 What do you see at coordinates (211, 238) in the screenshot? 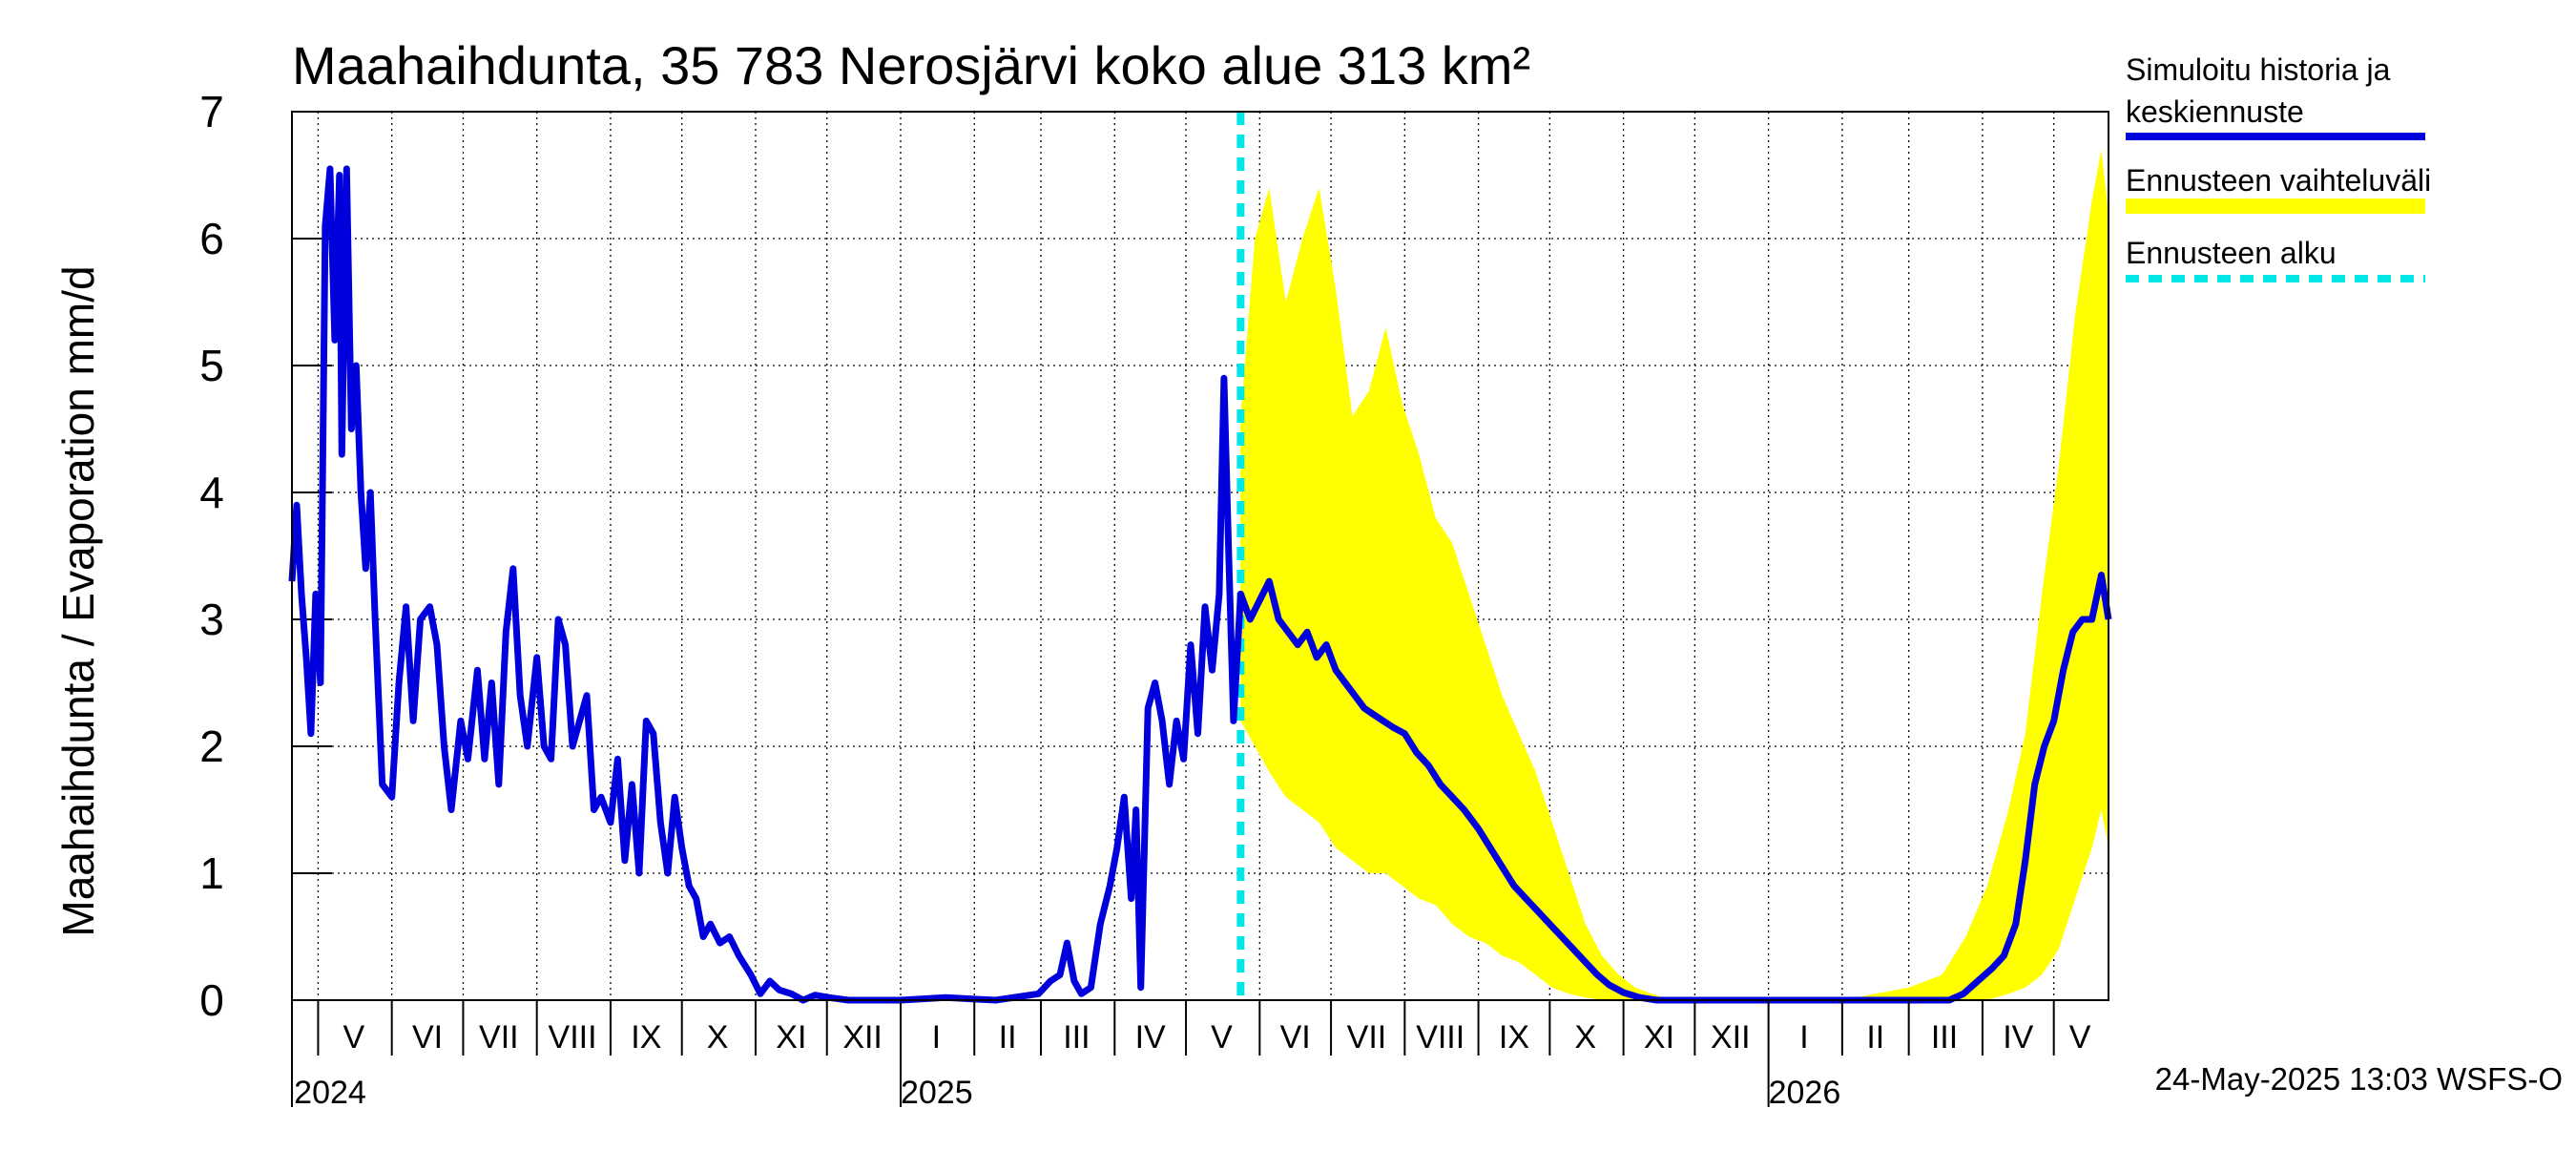
I see `y-tick-label: 6` at bounding box center [211, 238].